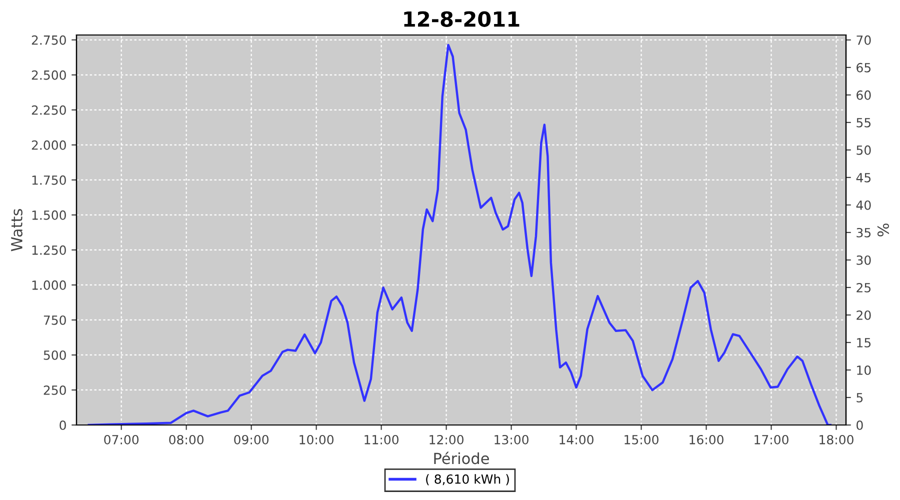 The image size is (900, 500). Describe the element at coordinates (49, 40) in the screenshot. I see `y-tick-label: 2.750` at that location.